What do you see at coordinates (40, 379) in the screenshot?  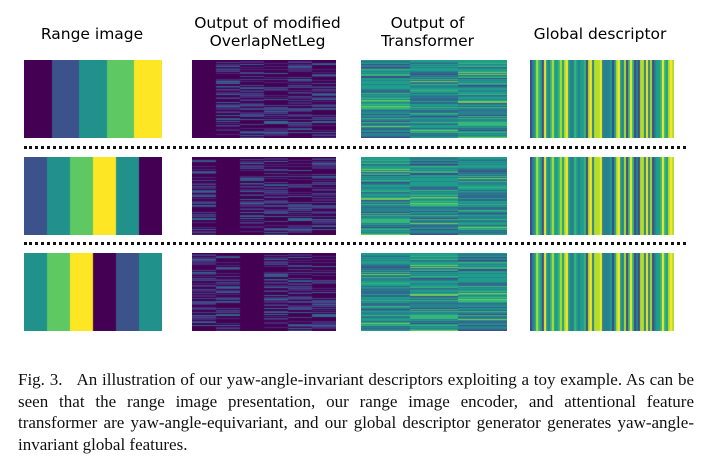 I see `figure-label: Fig. 3.` at bounding box center [40, 379].